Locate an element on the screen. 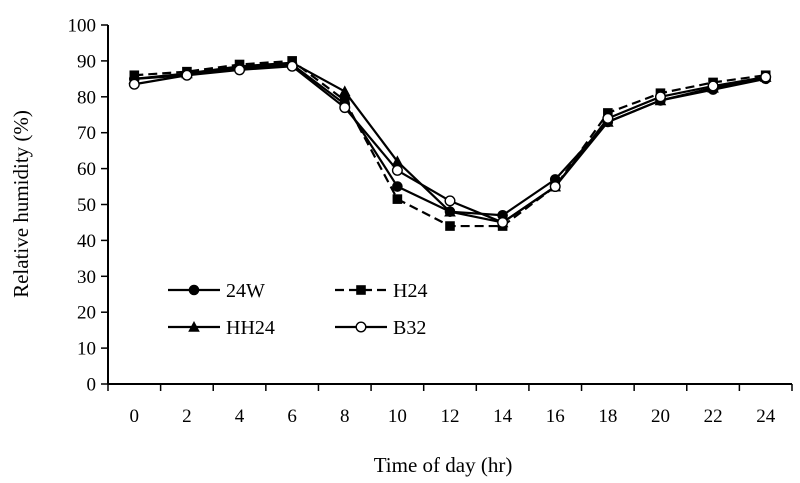 Image resolution: width=800 pixels, height=483 pixels. legend-item: H24 is located at coordinates (381, 291).